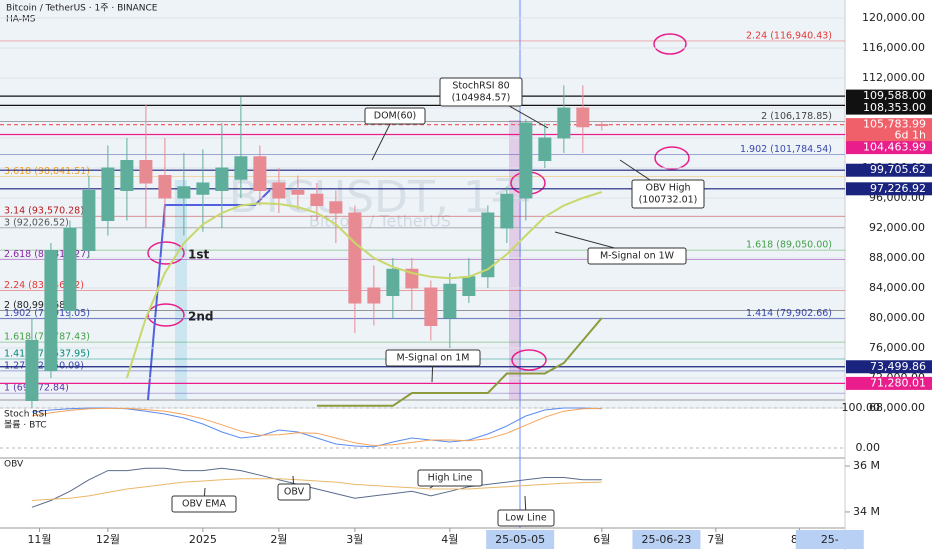 Image resolution: width=932 pixels, height=550 pixels. What do you see at coordinates (789, 313) in the screenshot?
I see `level-label: 1.414 (79,902.66)` at bounding box center [789, 313].